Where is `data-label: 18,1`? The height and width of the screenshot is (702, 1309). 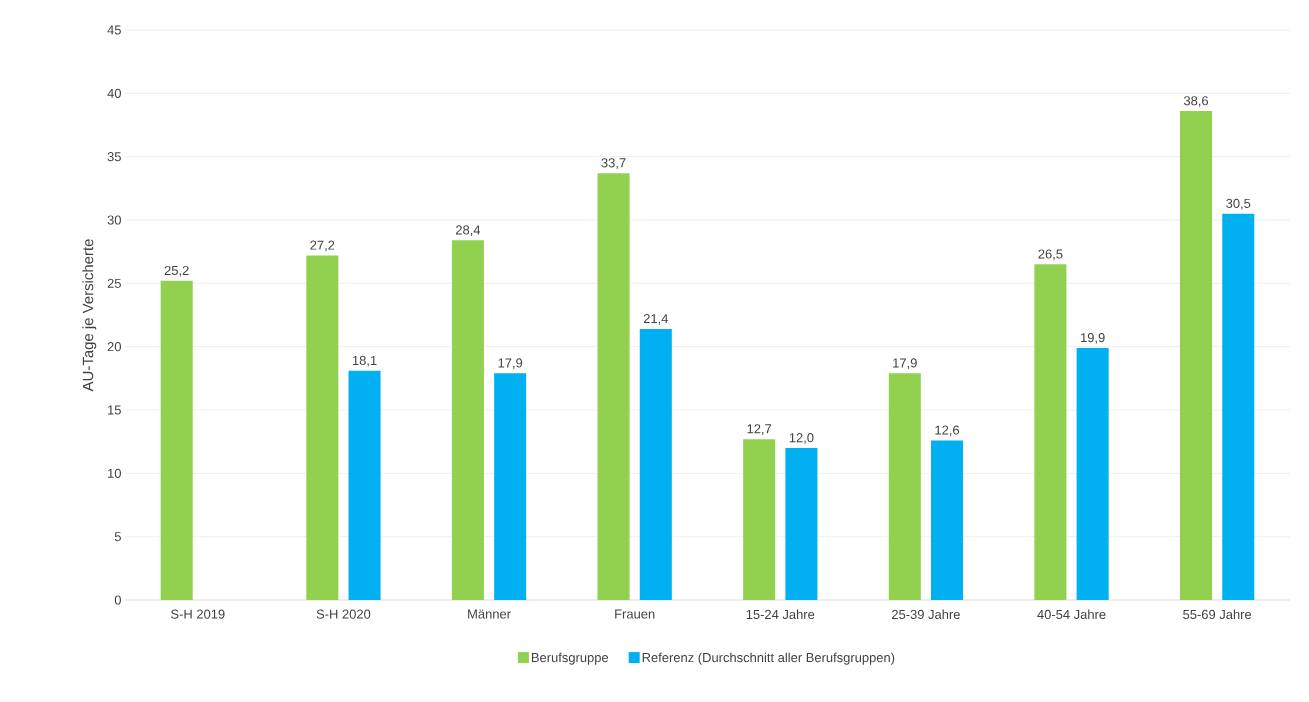 data-label: 18,1 is located at coordinates (364, 361).